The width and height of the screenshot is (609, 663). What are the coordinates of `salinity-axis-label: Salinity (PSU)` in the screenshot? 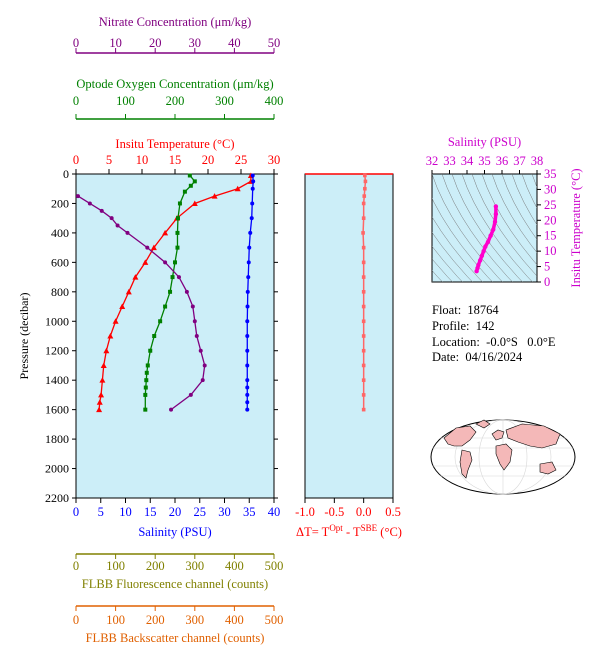 It's located at (174, 532).